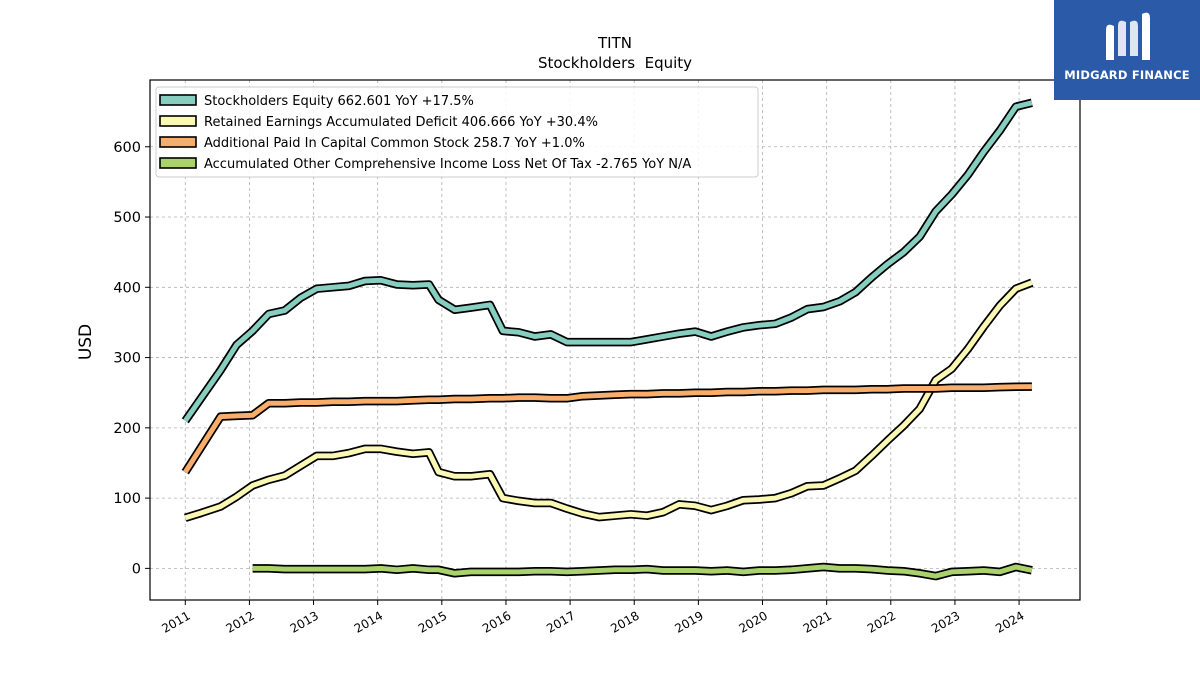 Image resolution: width=1200 pixels, height=675 pixels. I want to click on midgard-logo-icon, so click(1128, 36).